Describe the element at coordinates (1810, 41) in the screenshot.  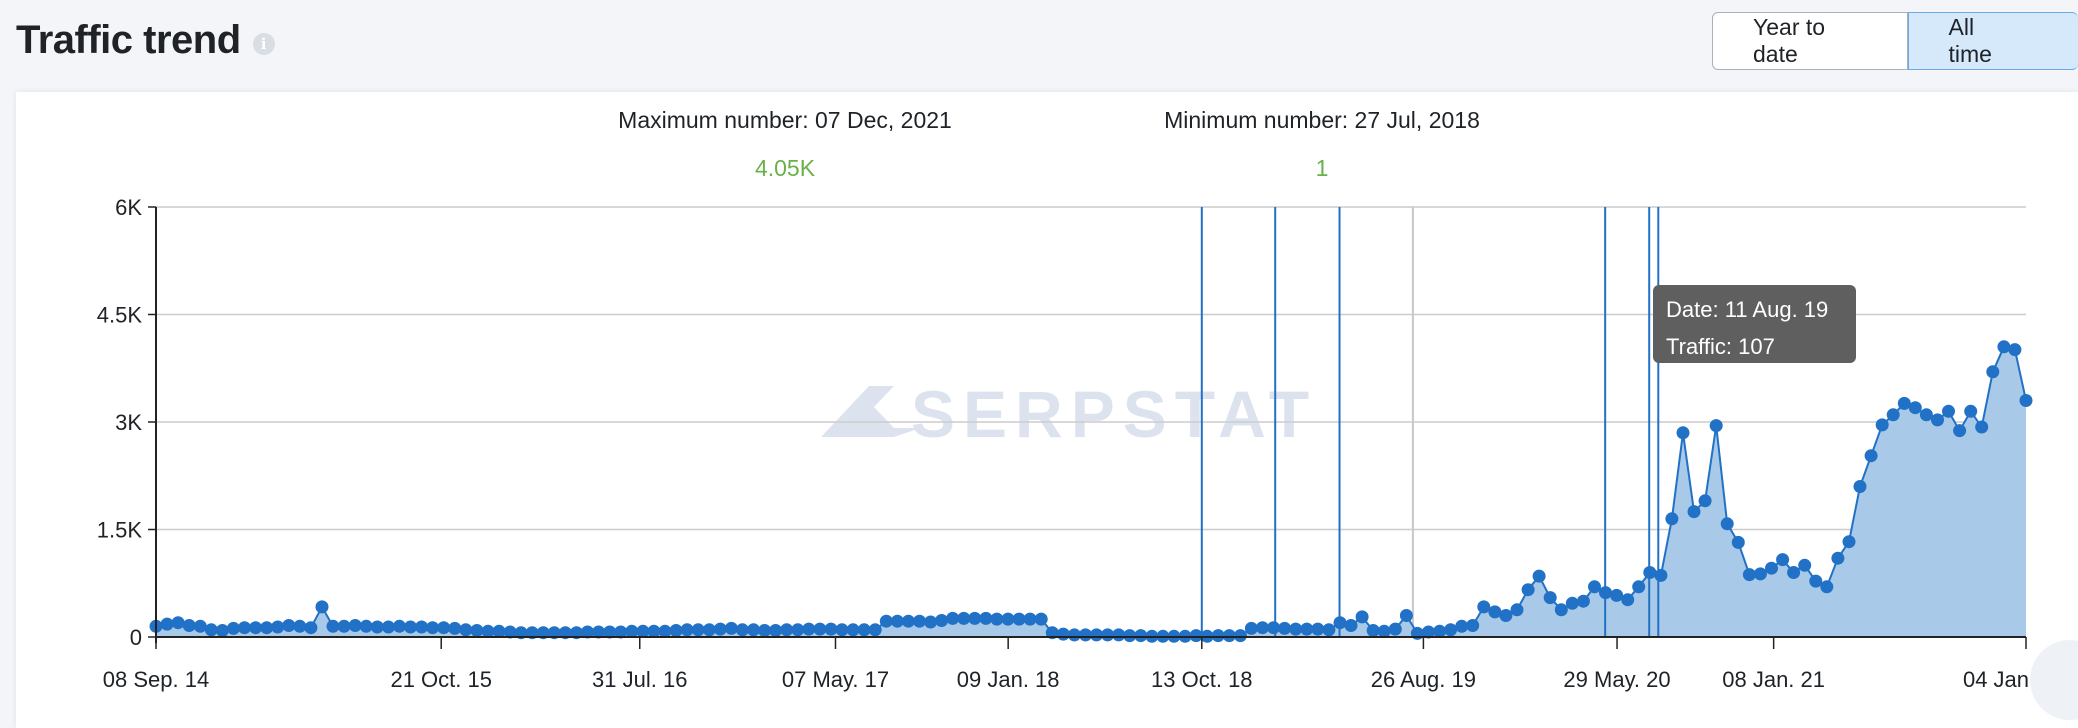
I see `tab-year-to-date: Year to date` at that location.